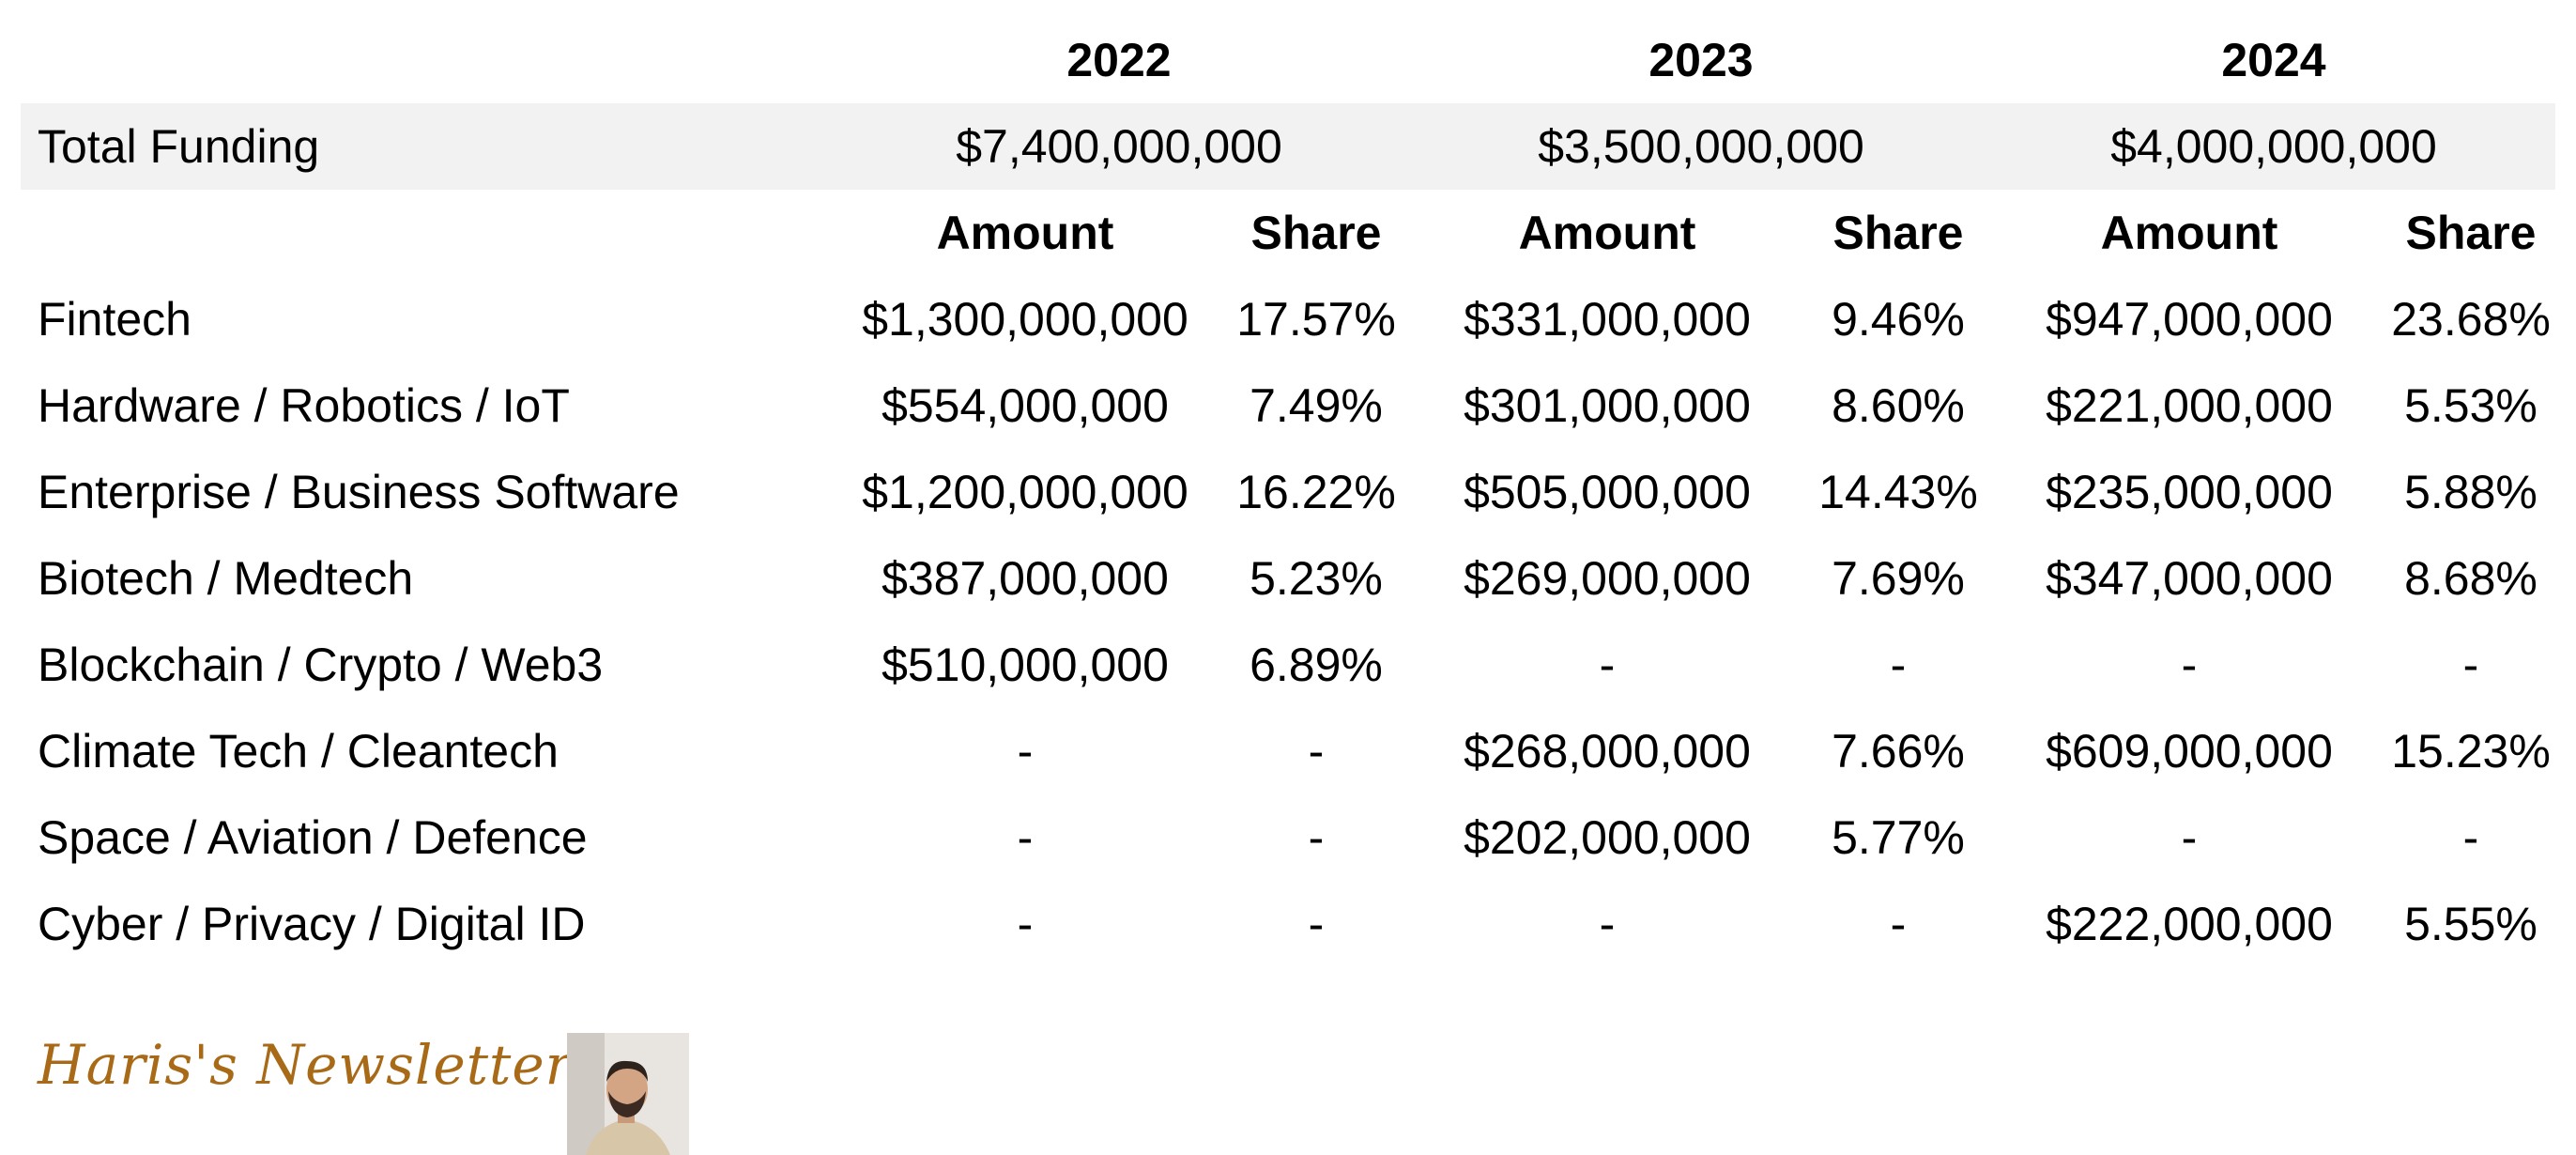  What do you see at coordinates (1025, 492) in the screenshot?
I see `amount-cell: $1,200,000,000` at bounding box center [1025, 492].